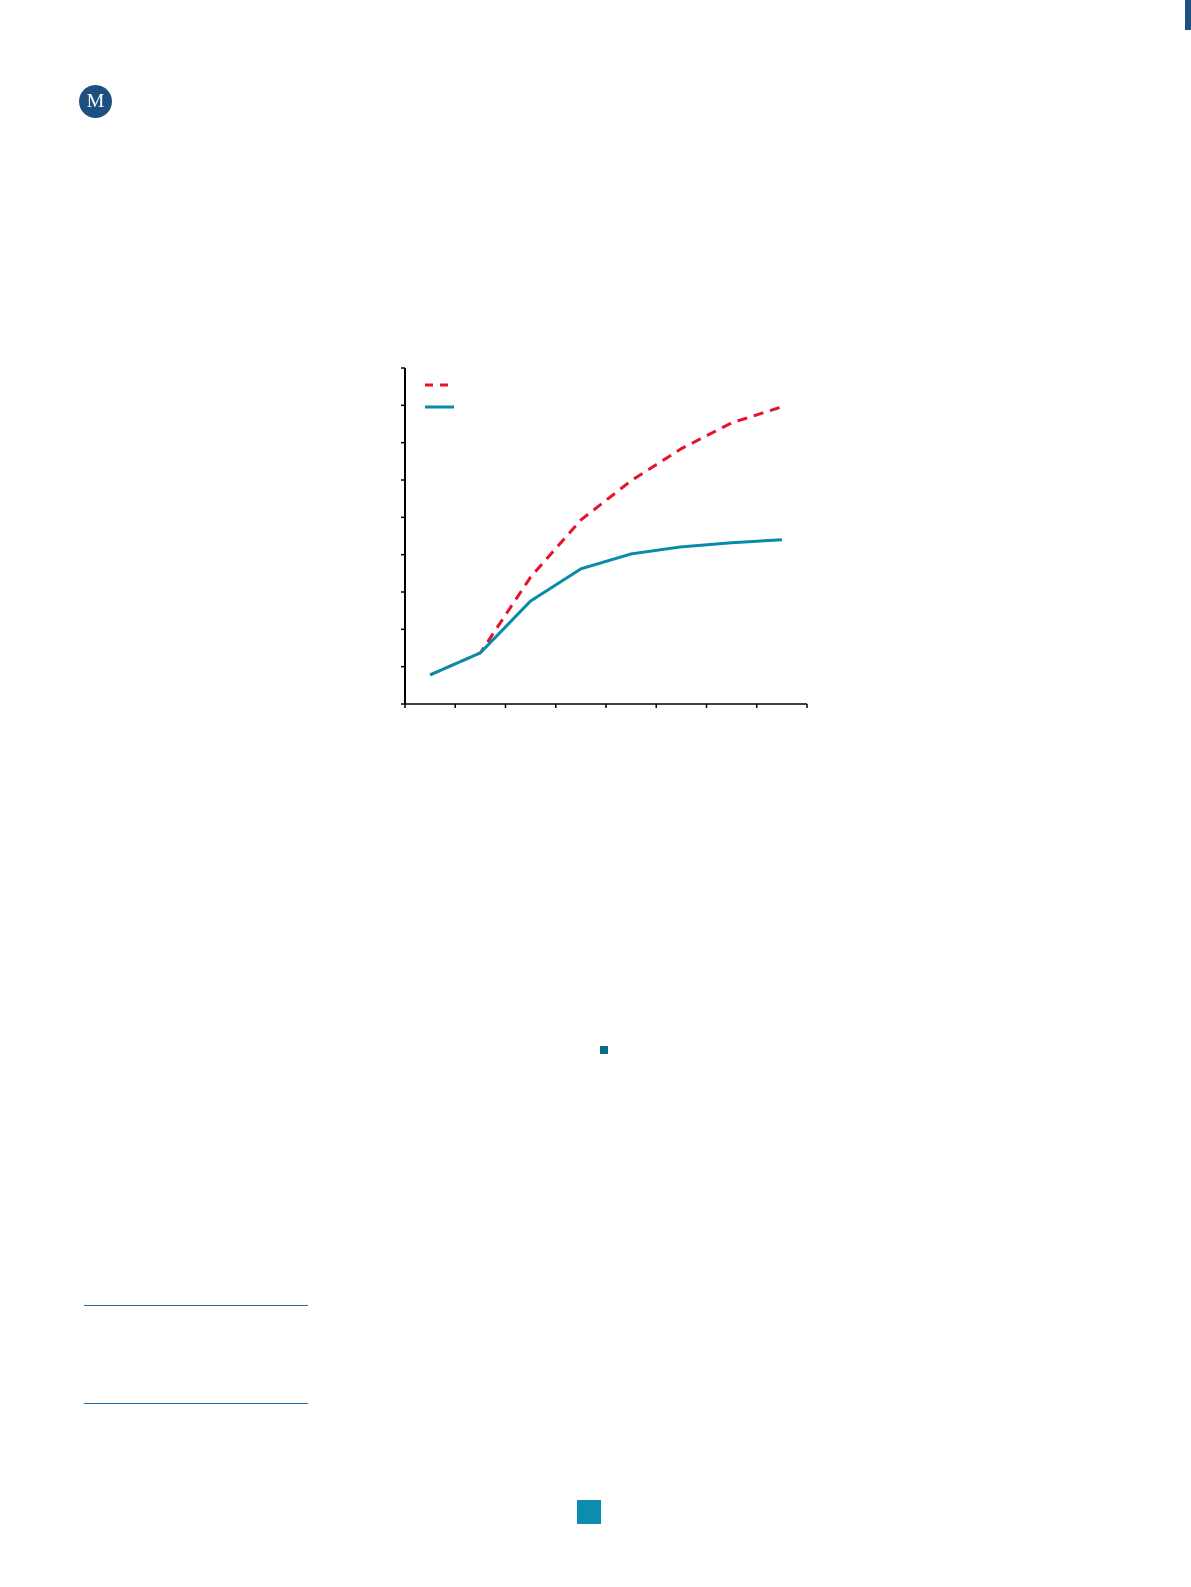 Image resolution: width=1191 pixels, height=1587 pixels. What do you see at coordinates (95, 101) in the screenshot?
I see `company-logo: M` at bounding box center [95, 101].